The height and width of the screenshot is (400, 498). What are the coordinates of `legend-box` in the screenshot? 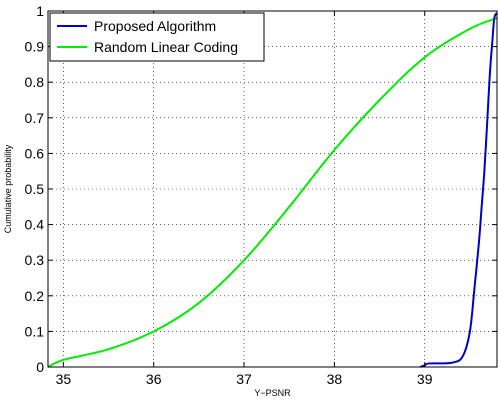 It's located at (157, 37).